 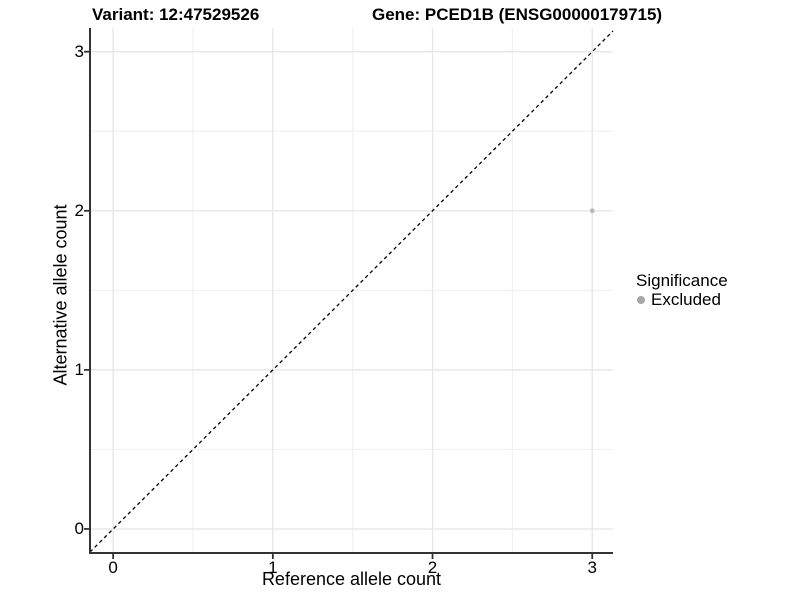 What do you see at coordinates (351, 579) in the screenshot?
I see `x-axis-label: Reference allele count` at bounding box center [351, 579].